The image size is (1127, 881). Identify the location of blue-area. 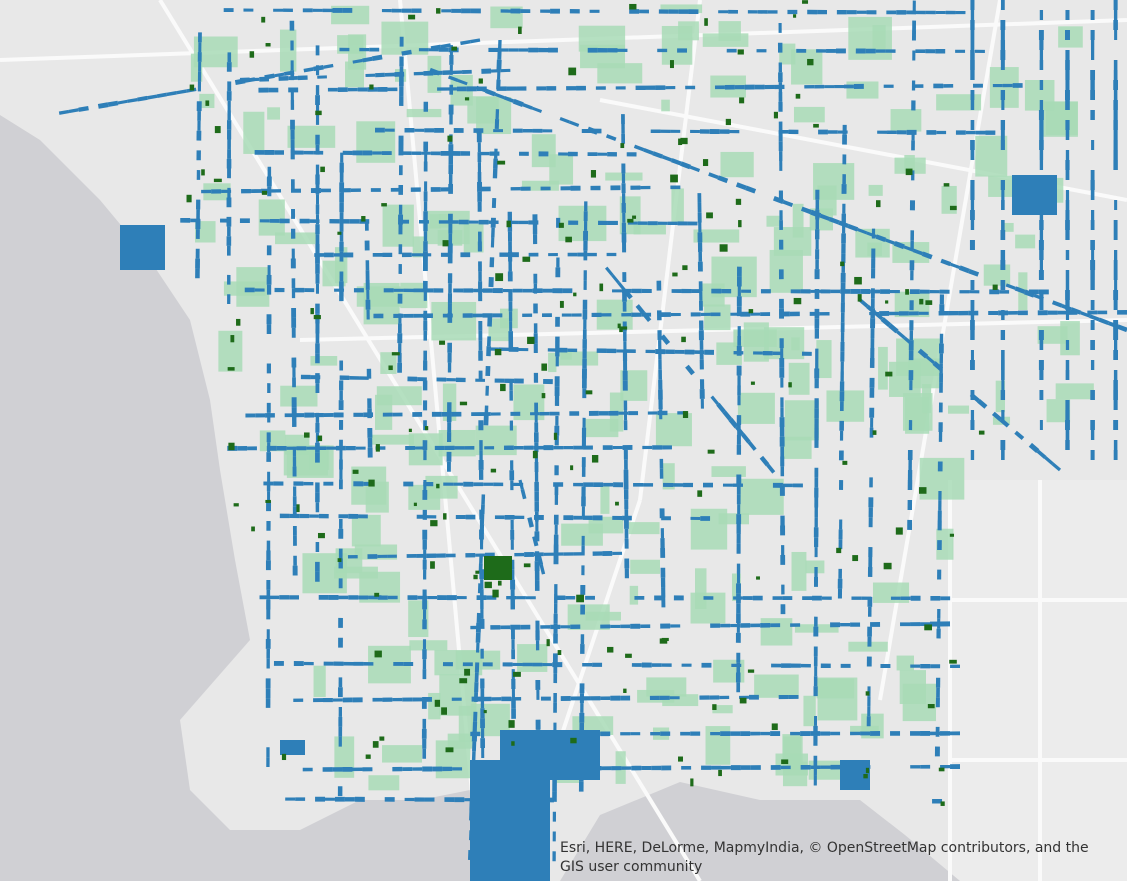
(510, 820).